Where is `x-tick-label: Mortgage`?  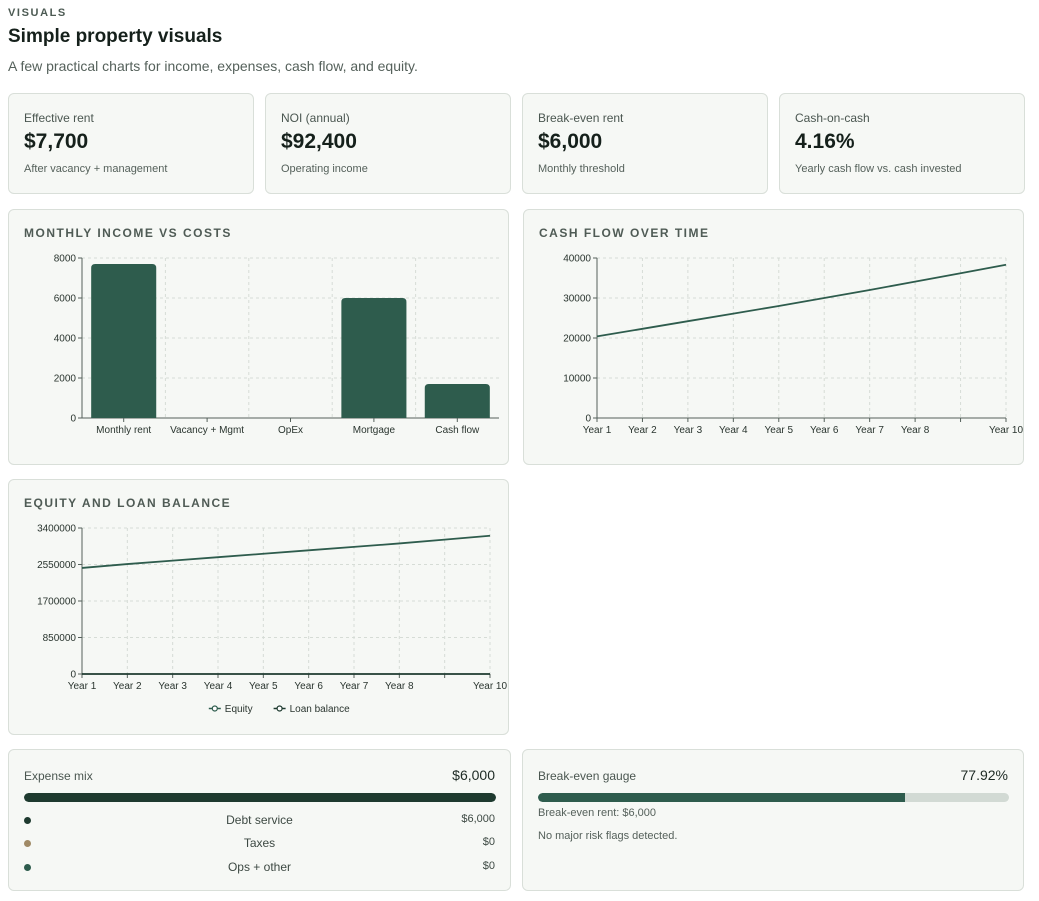
x-tick-label: Mortgage is located at coordinates (374, 430).